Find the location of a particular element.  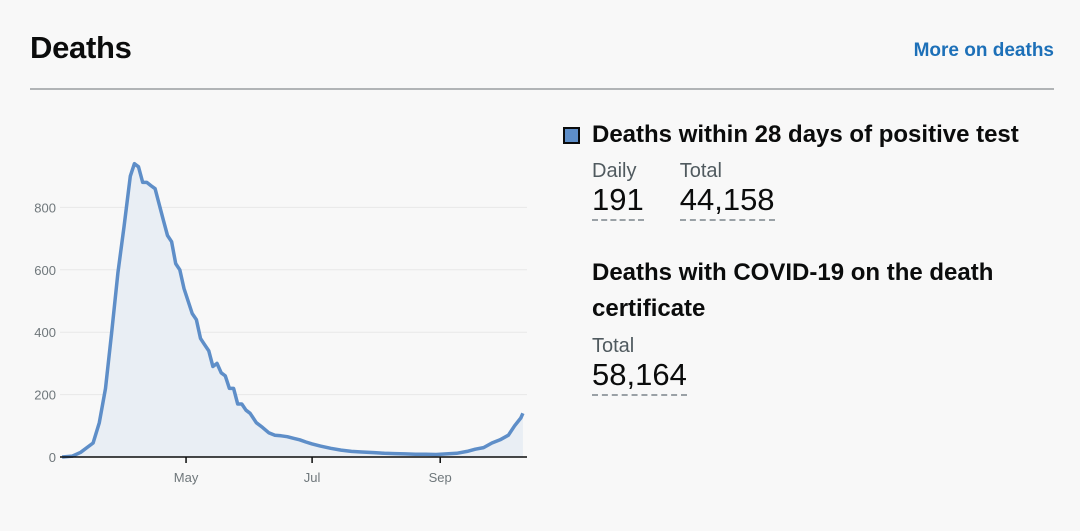

y-tick-label: 0 is located at coordinates (52, 457).